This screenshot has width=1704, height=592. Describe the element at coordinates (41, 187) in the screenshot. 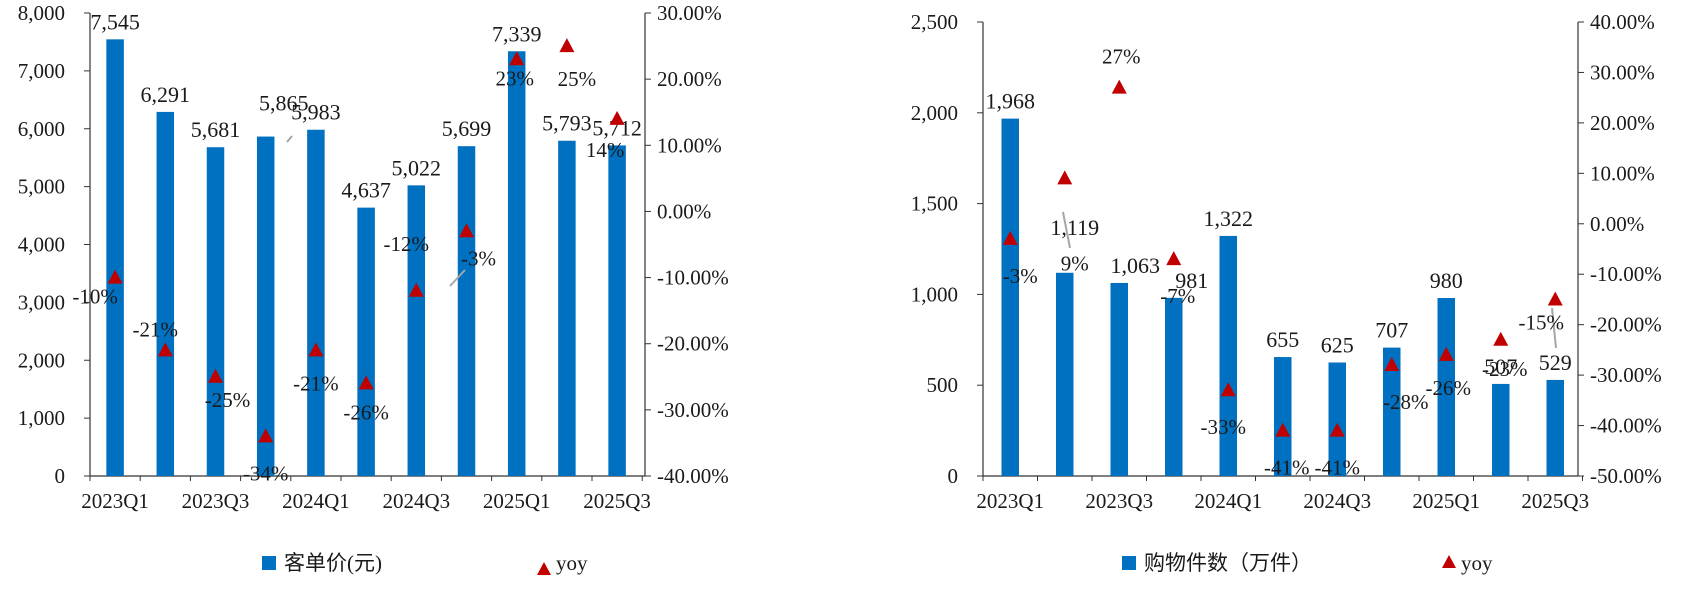

I see `left-tick-label: 5,000` at that location.